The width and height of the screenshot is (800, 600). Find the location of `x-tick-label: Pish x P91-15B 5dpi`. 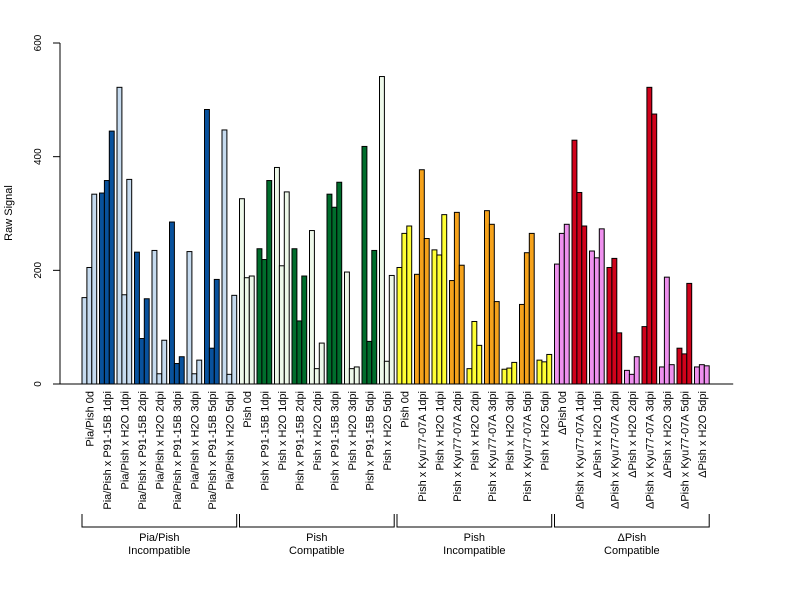

x-tick-label: Pish x P91-15B 5dpi is located at coordinates (370, 441).